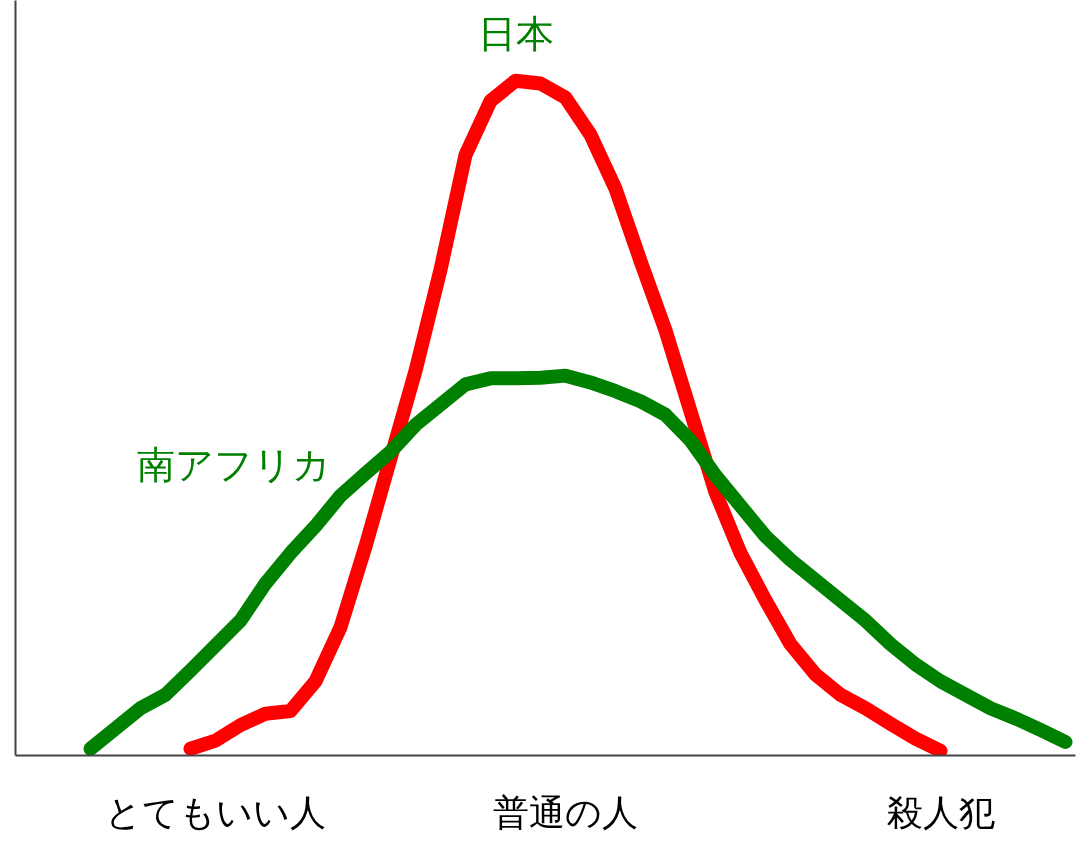 Image resolution: width=1076 pixels, height=841 pixels. I want to click on text: 日本, so click(515, 33).